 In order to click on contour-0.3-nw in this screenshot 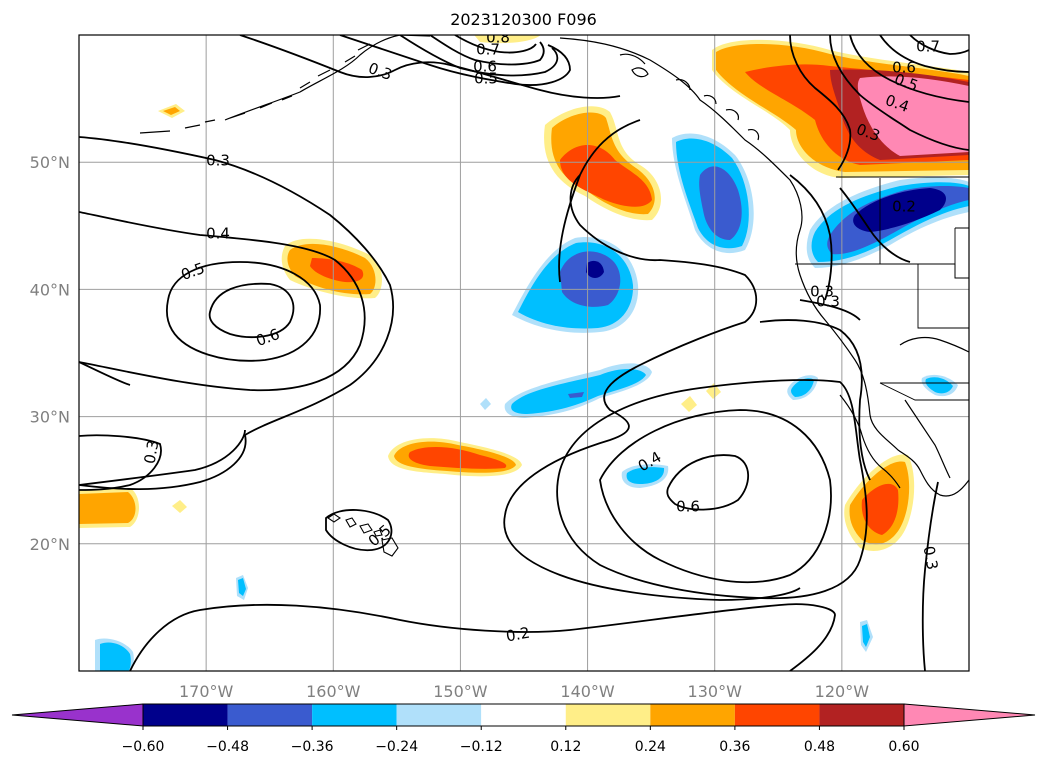, I will do `click(236, 313)`.